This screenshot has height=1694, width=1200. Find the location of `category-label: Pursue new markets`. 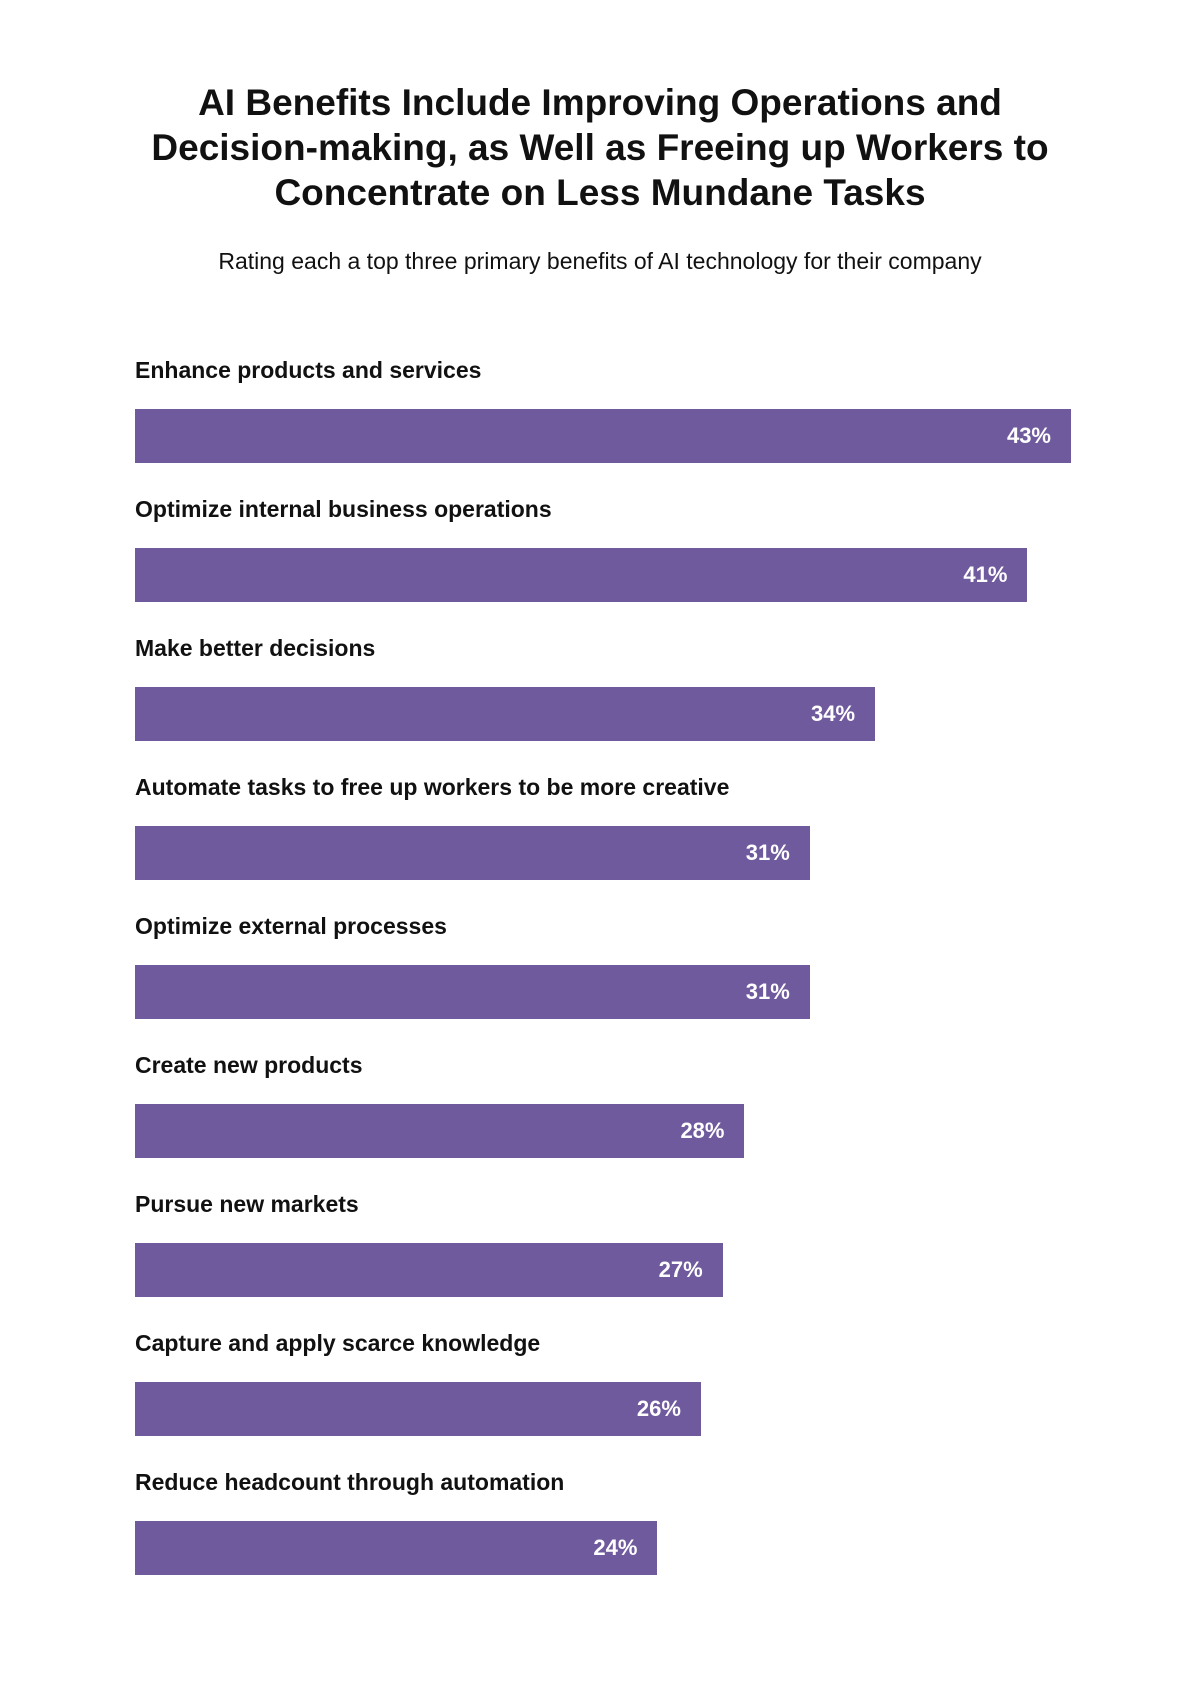

category-label: Pursue new markets is located at coordinates (247, 1204).